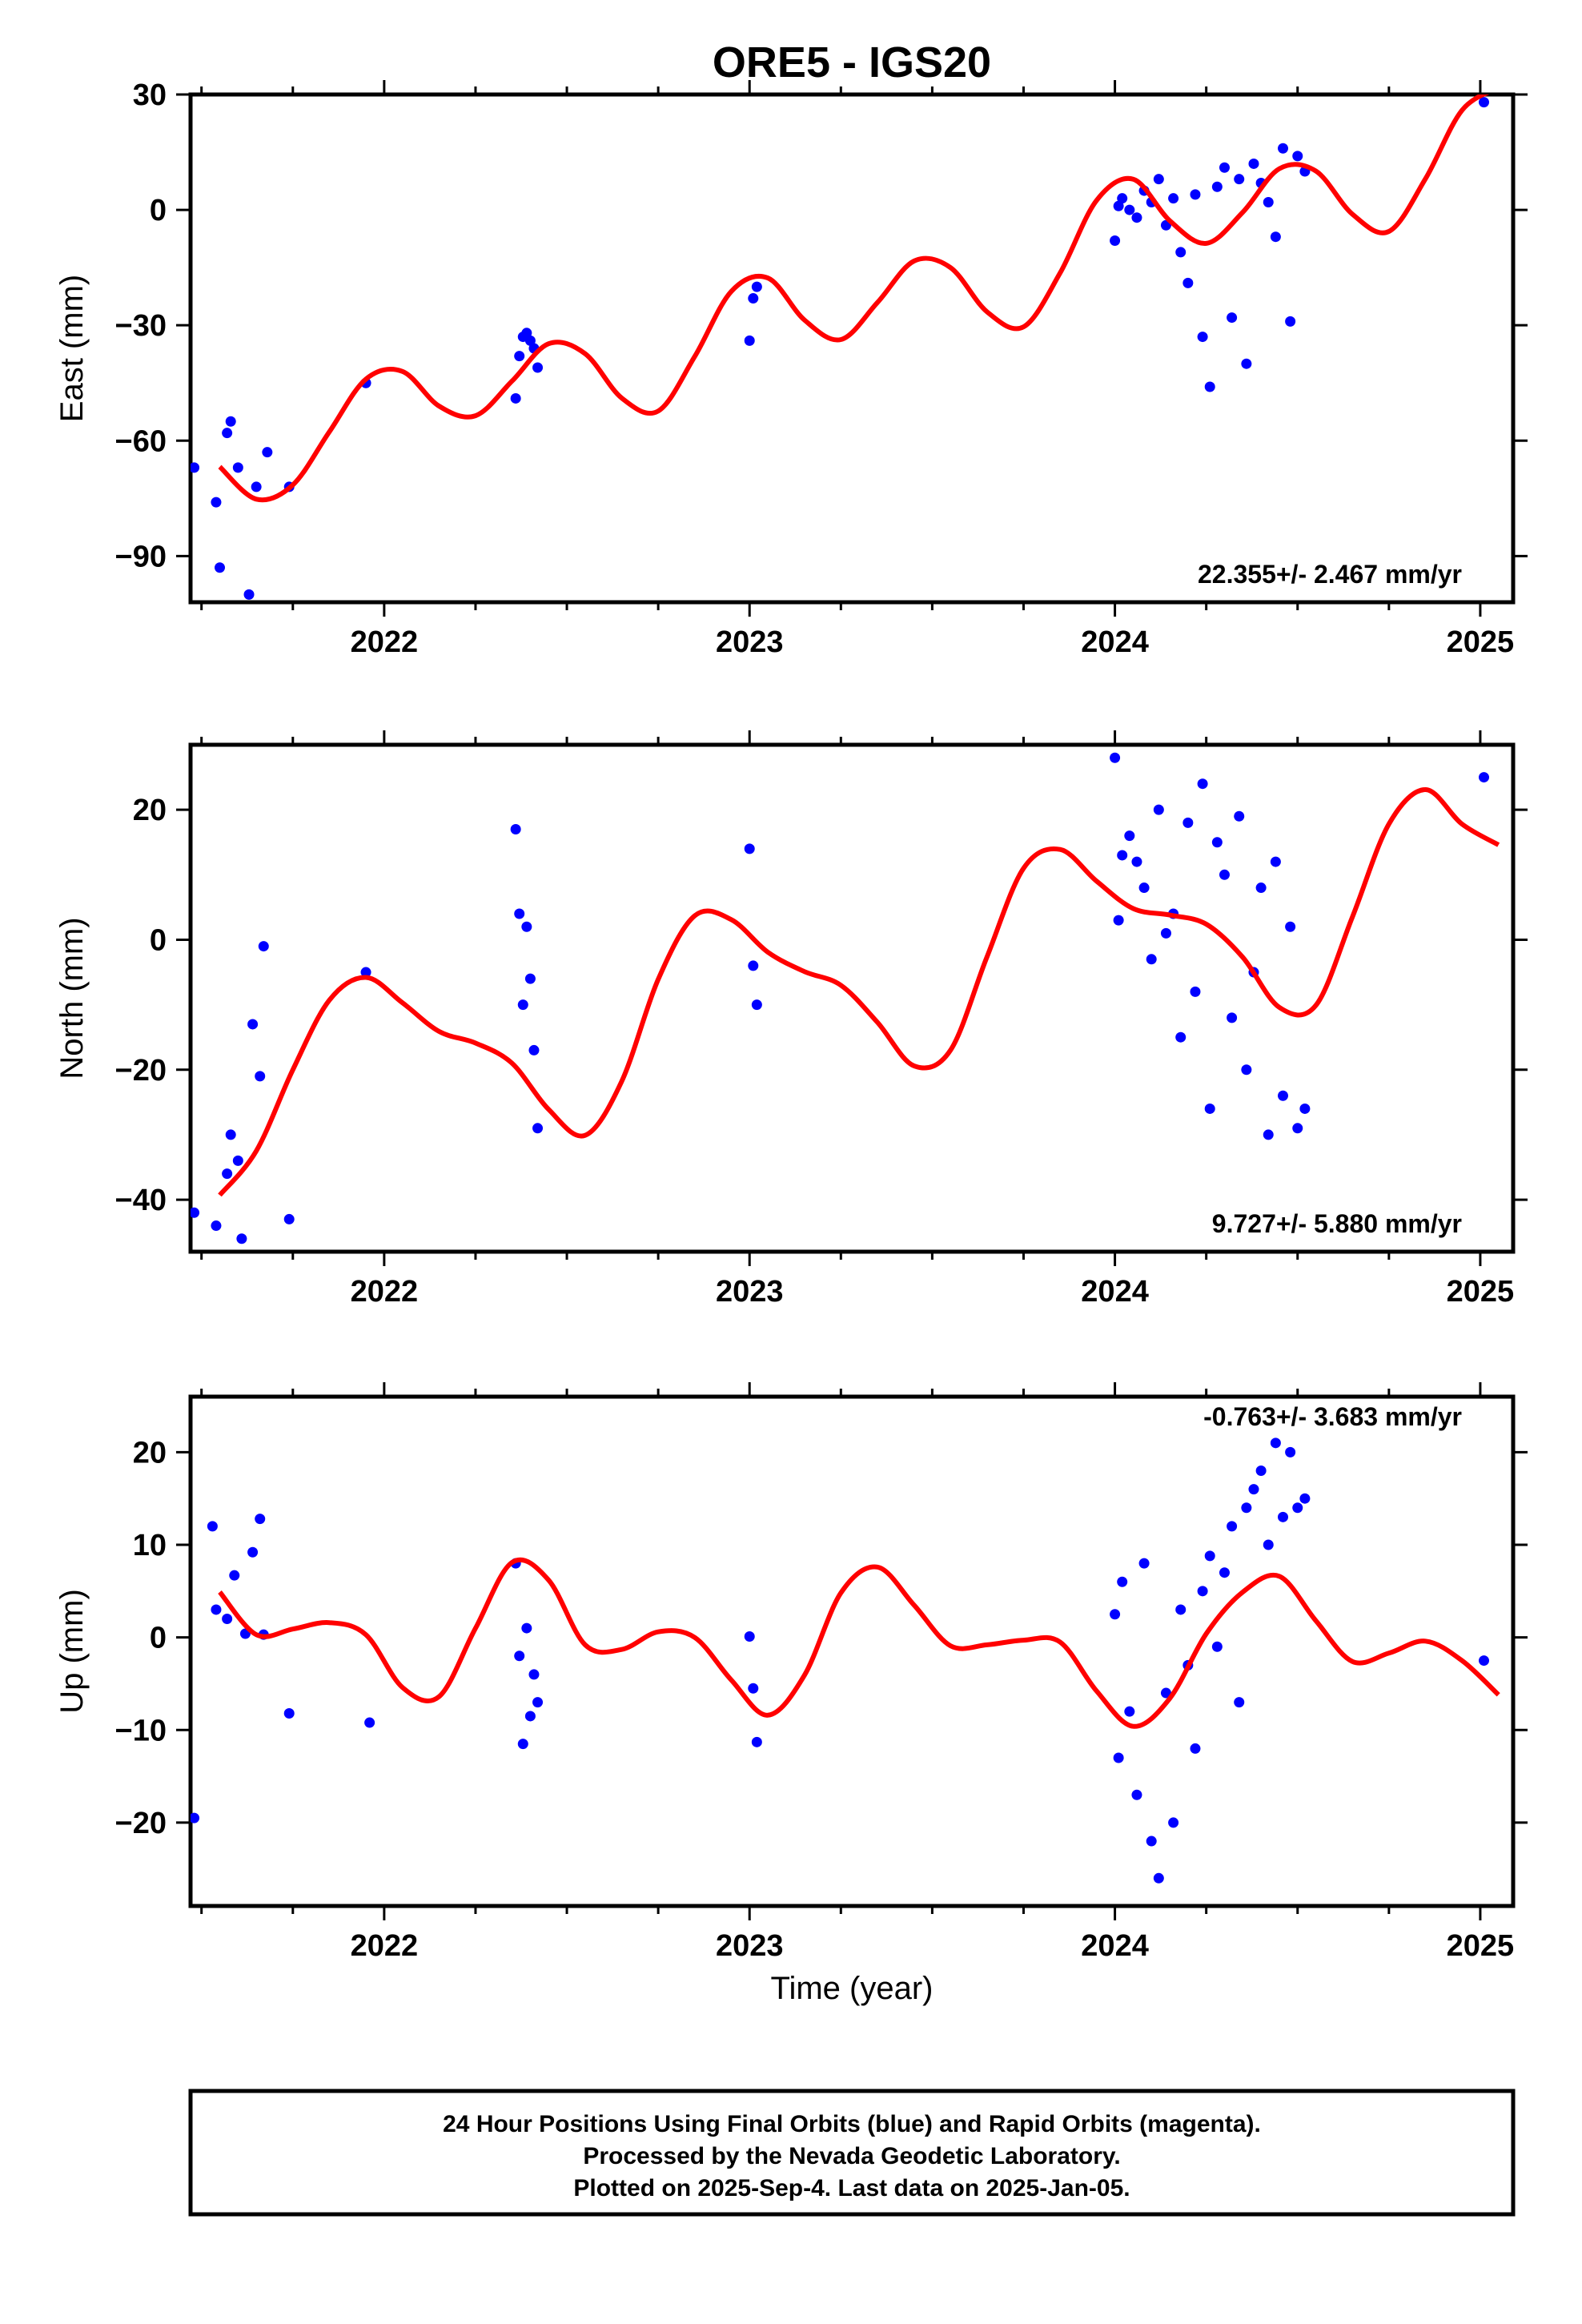  Describe the element at coordinates (158, 1638) in the screenshot. I see `up-y-tick-label: 0` at that location.